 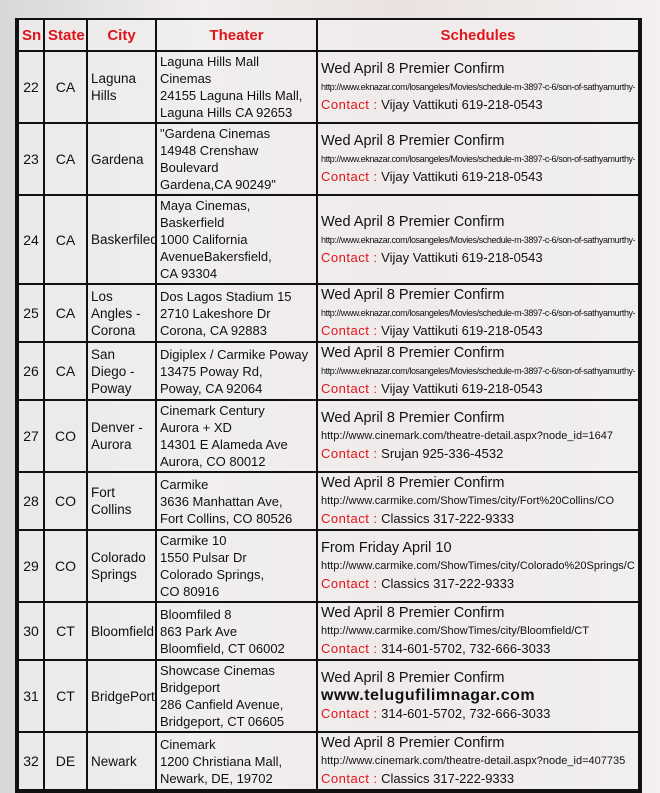 What do you see at coordinates (428, 695) in the screenshot?
I see `schedule-link: www.telugufilimnagar.com` at bounding box center [428, 695].